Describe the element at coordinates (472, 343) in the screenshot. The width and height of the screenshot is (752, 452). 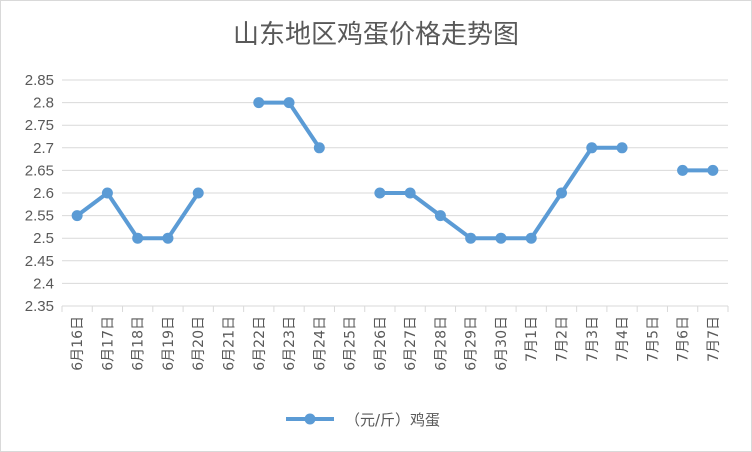
I see `x-tick-label: 6月29日` at that location.